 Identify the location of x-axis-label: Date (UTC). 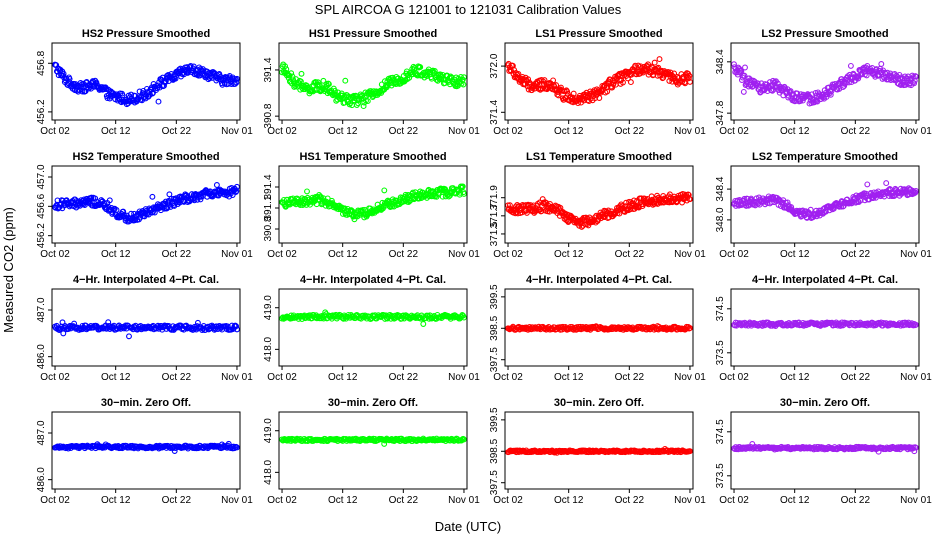
(468, 526).